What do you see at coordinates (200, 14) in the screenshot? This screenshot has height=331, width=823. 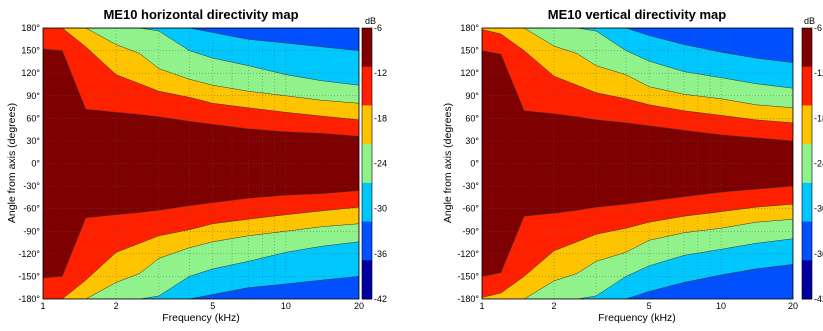 I see `chart-title: ME10 horizontal directivity map` at bounding box center [200, 14].